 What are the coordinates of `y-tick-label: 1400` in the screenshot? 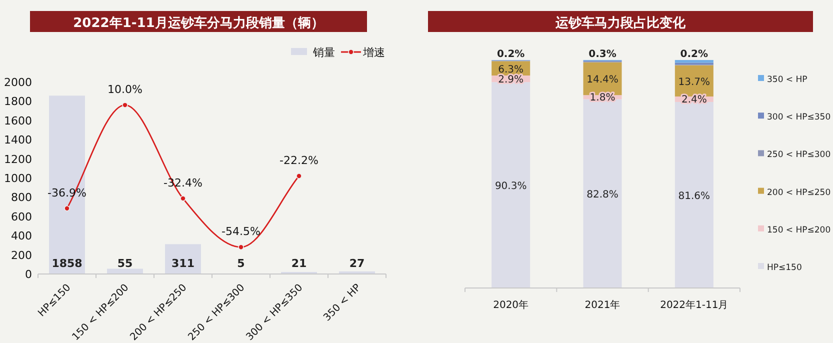 It's located at (18, 140).